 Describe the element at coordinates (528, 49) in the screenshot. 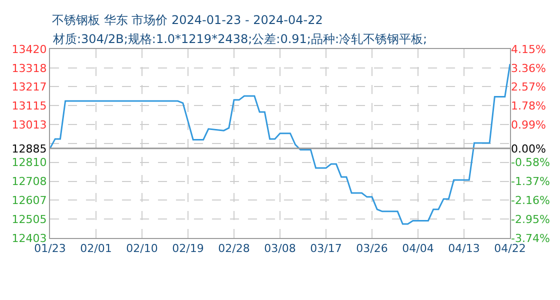

I see `y2-tick-label: 4.15%` at that location.